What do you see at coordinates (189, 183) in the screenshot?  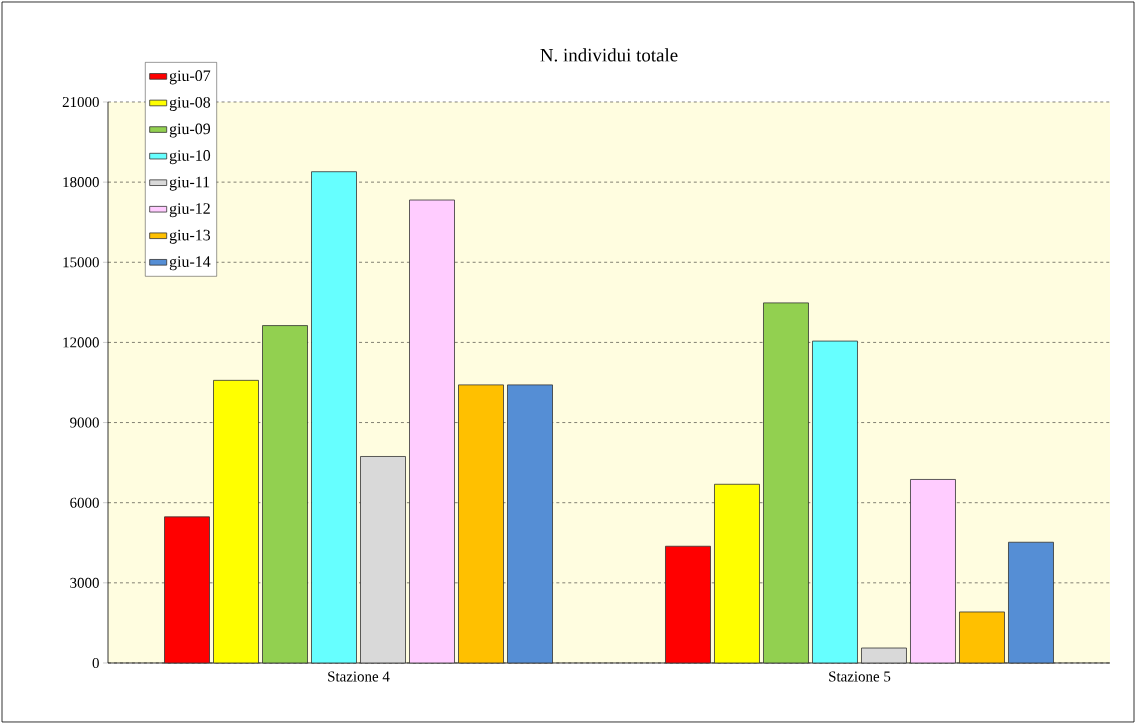 I see `legend-label: giu-11` at bounding box center [189, 183].